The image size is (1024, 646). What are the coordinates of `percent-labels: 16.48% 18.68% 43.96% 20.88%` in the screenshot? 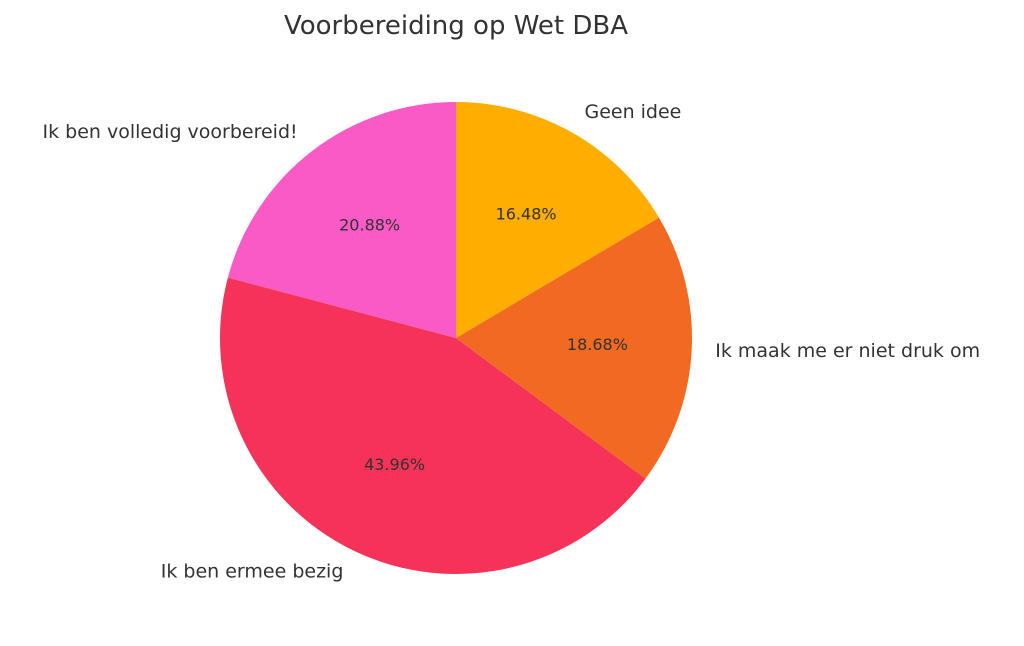 It's located at (483, 339).